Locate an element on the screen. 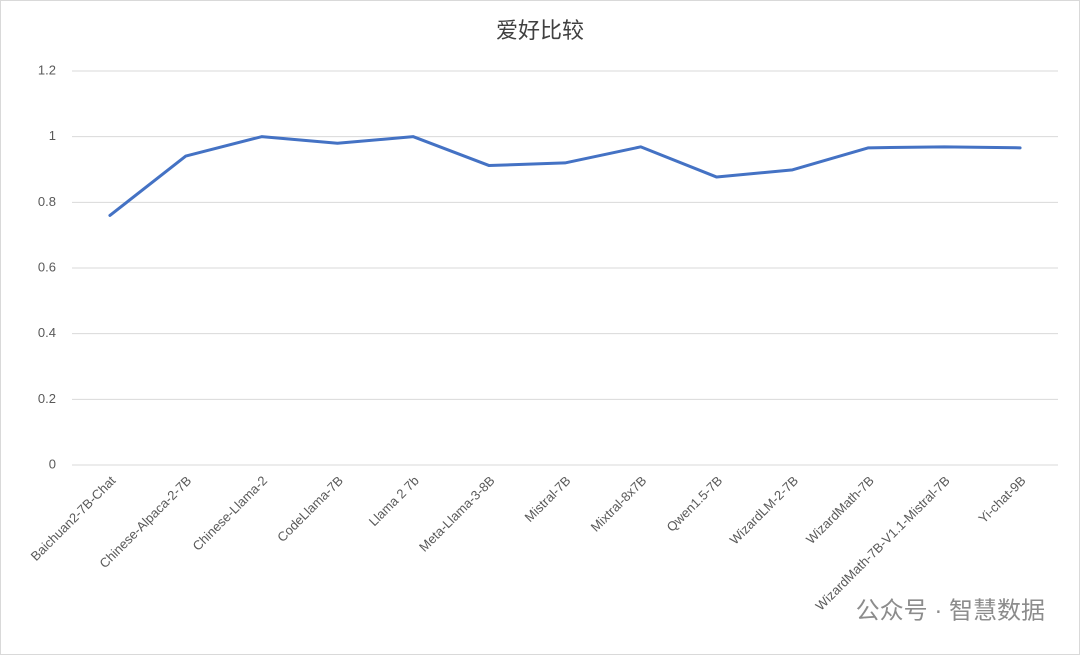 The image size is (1080, 655). line is located at coordinates (565, 176).